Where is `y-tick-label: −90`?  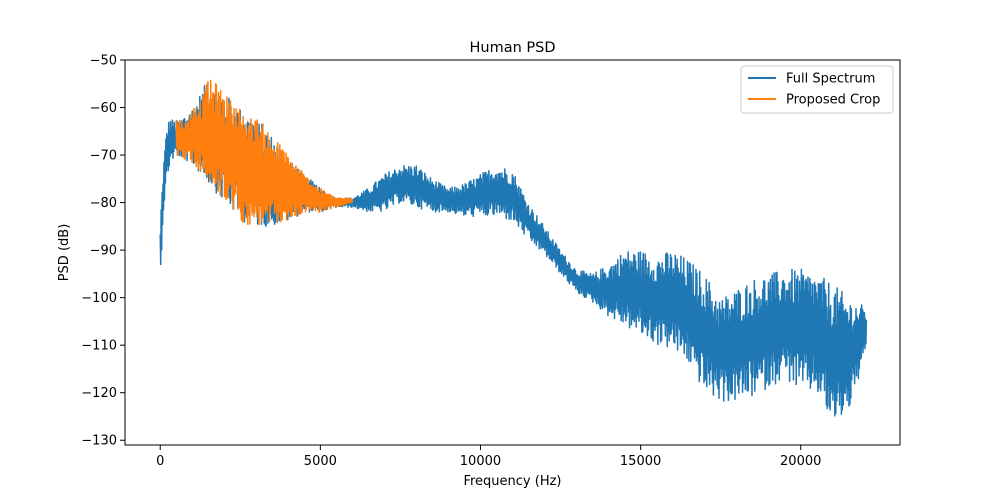
y-tick-label: −90 is located at coordinates (103, 251).